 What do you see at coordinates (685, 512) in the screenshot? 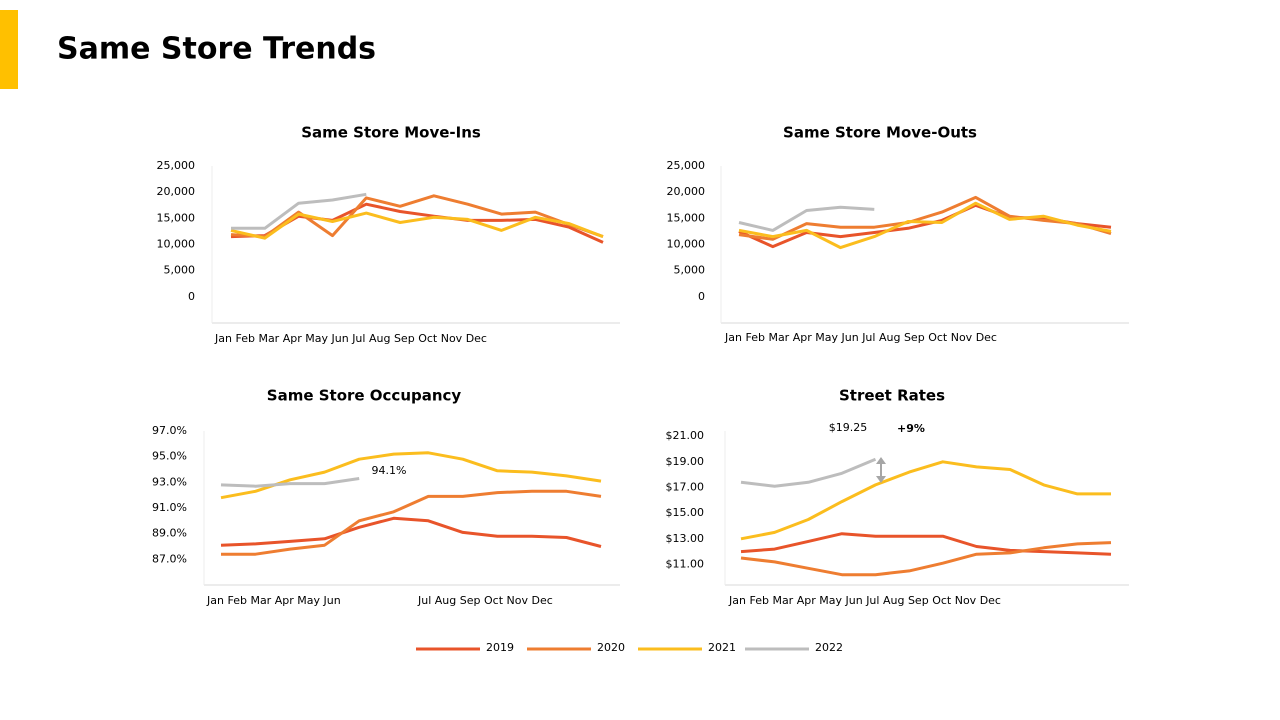
I see `y-tick-label: $15.00` at bounding box center [685, 512].